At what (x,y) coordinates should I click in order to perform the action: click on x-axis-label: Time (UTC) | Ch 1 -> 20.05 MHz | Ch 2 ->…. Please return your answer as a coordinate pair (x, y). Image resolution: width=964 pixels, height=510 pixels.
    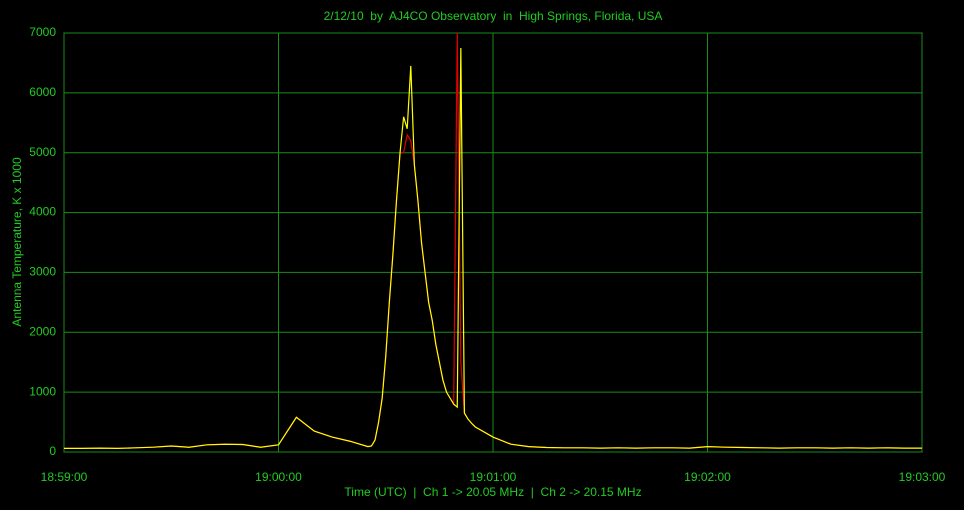
    Looking at the image, I should click on (492, 492).